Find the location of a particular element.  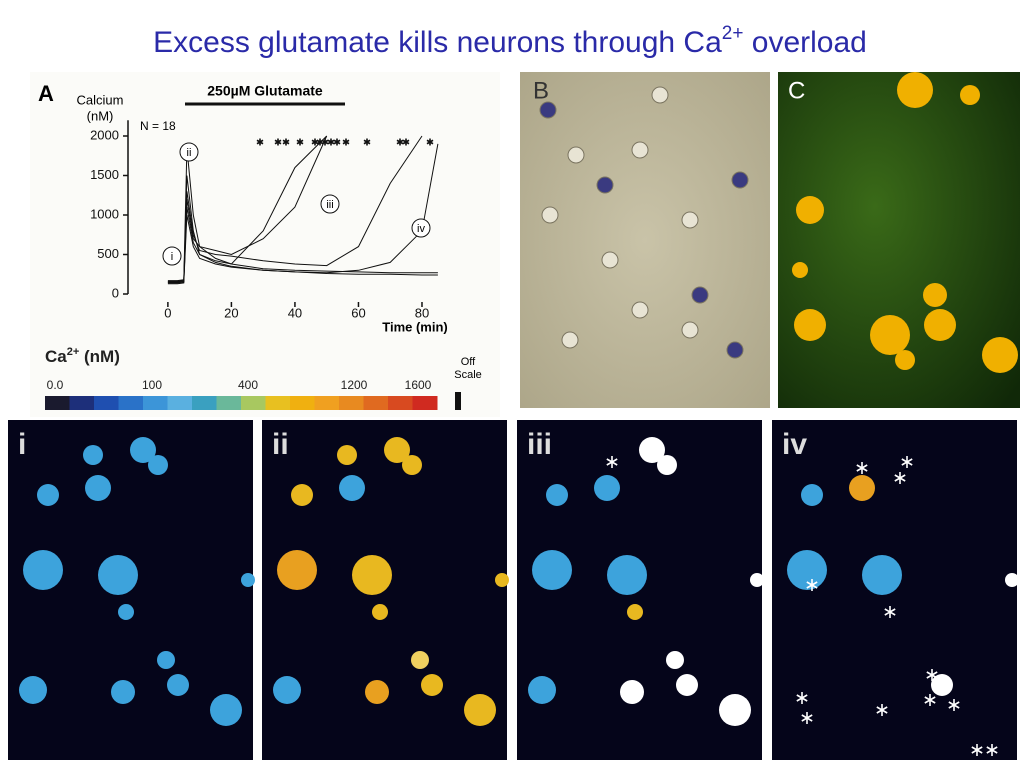

colorbar-tick-label: 0.0 is located at coordinates (55, 385).